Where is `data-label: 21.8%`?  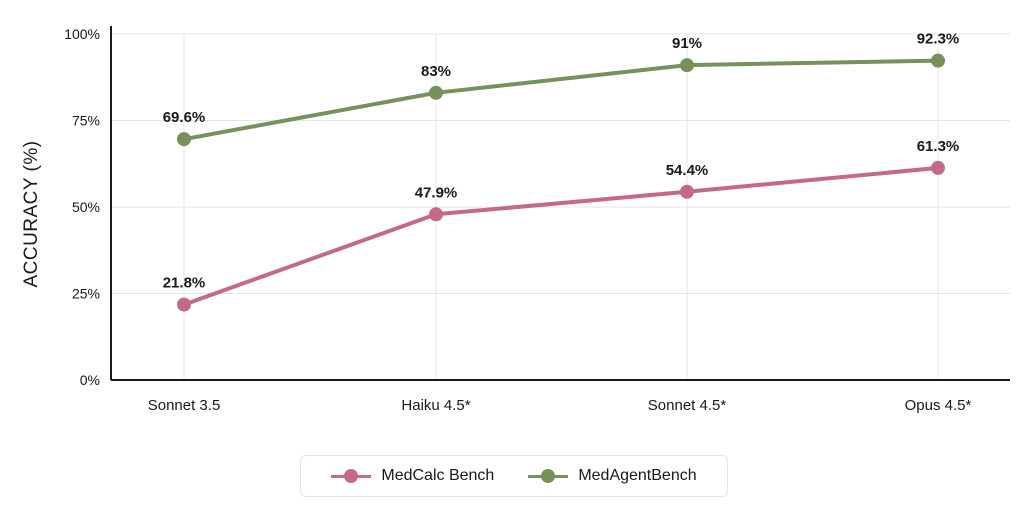
data-label: 21.8% is located at coordinates (184, 283).